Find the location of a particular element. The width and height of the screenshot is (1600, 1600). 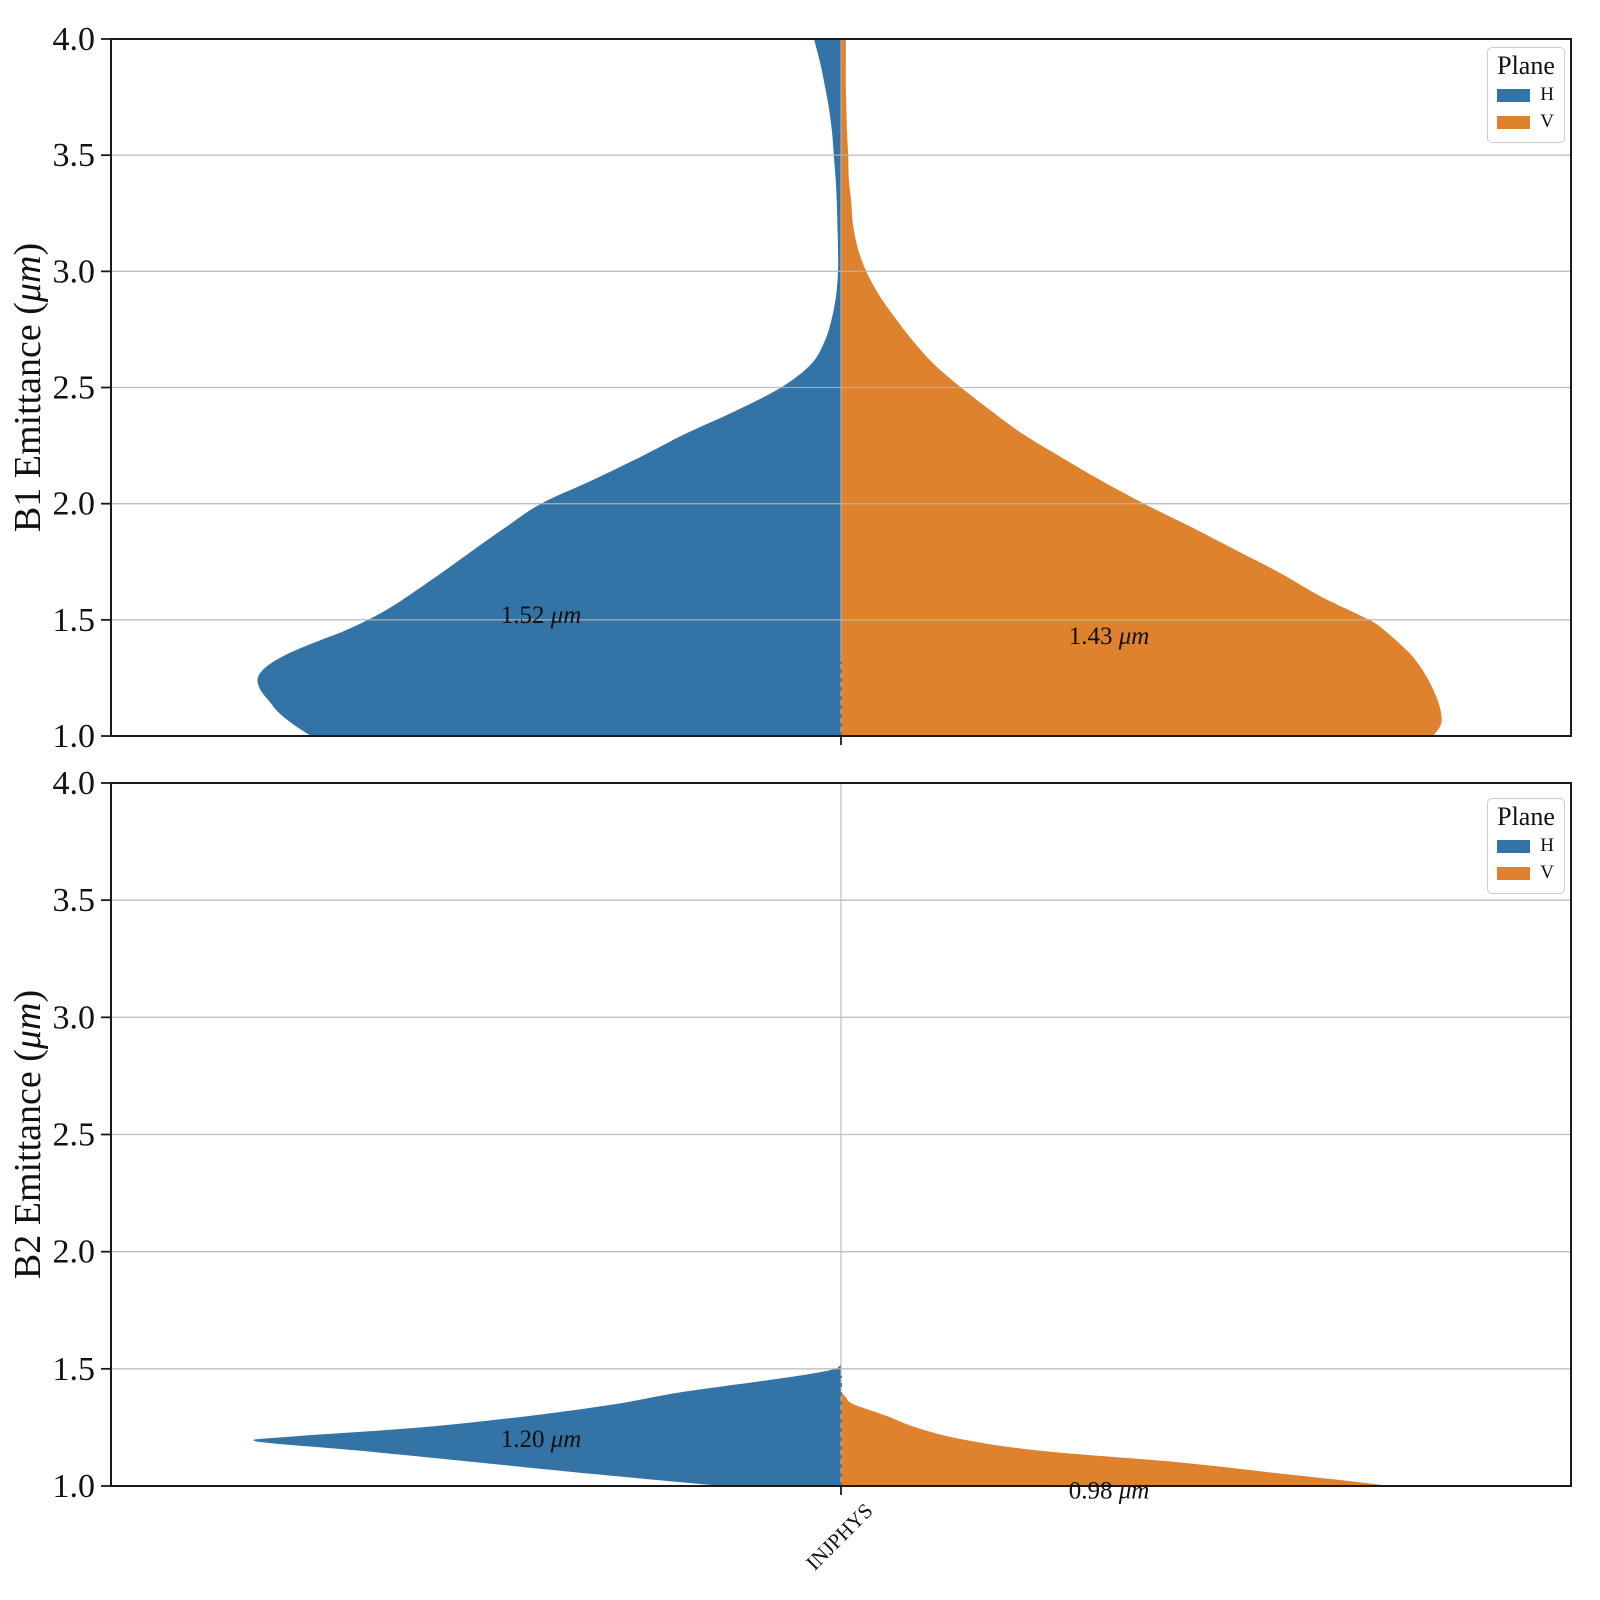

mean-annotation-h-b1: 1.52 μm is located at coordinates (541, 615).